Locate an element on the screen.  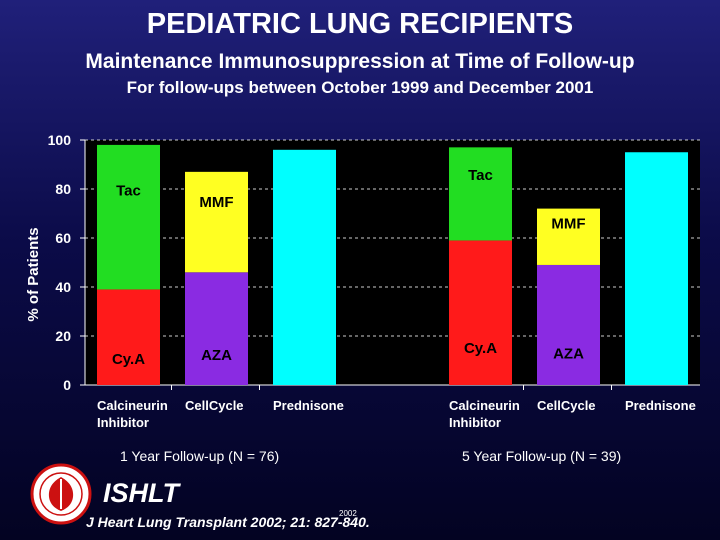
group-label-5-year: 5 Year Follow-up (N = 39) is located at coordinates (542, 456).